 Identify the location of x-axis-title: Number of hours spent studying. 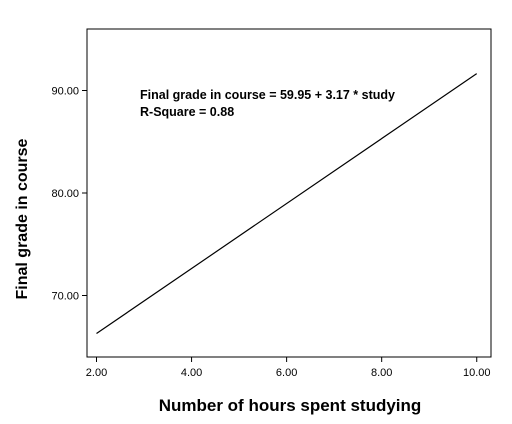
(290, 405).